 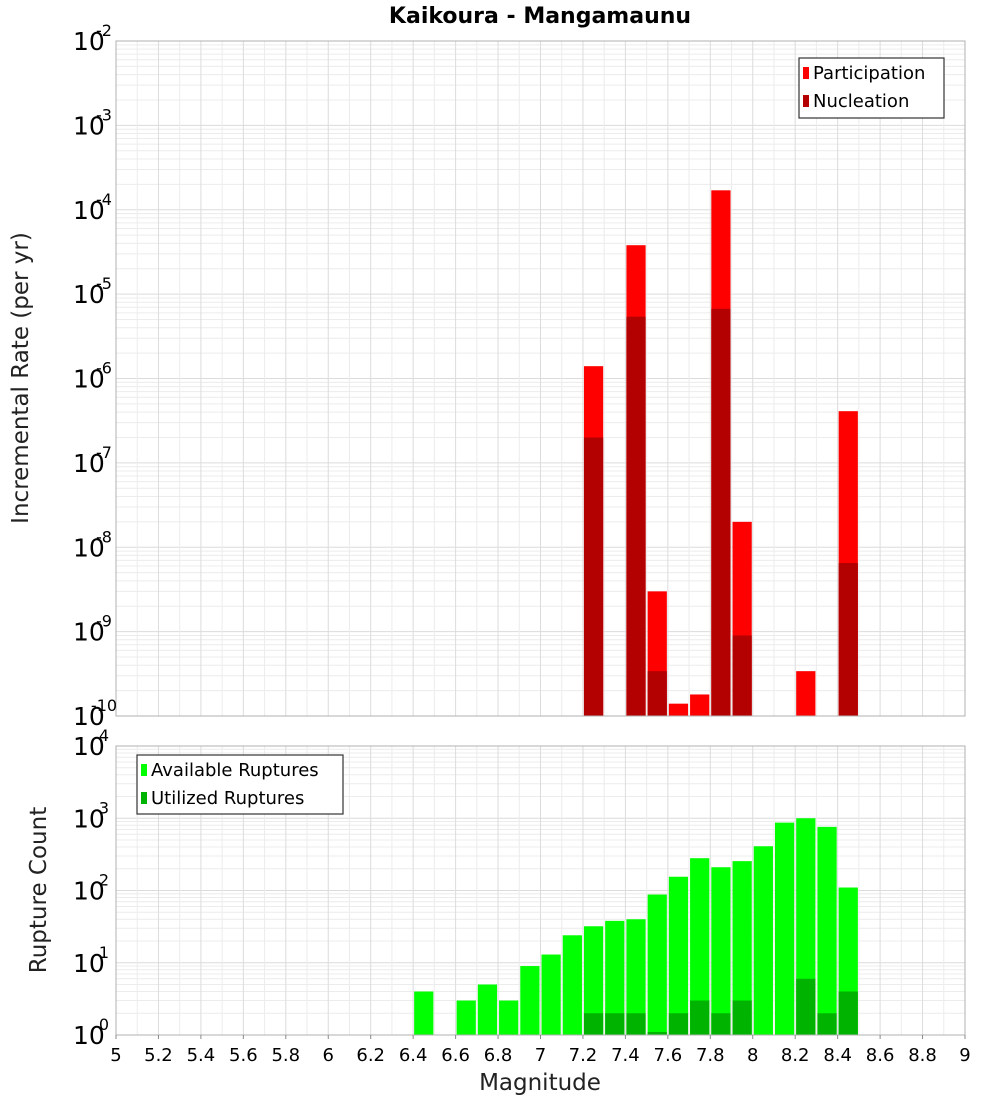 What do you see at coordinates (413, 1055) in the screenshot?
I see `x-tick-label: 6.4` at bounding box center [413, 1055].